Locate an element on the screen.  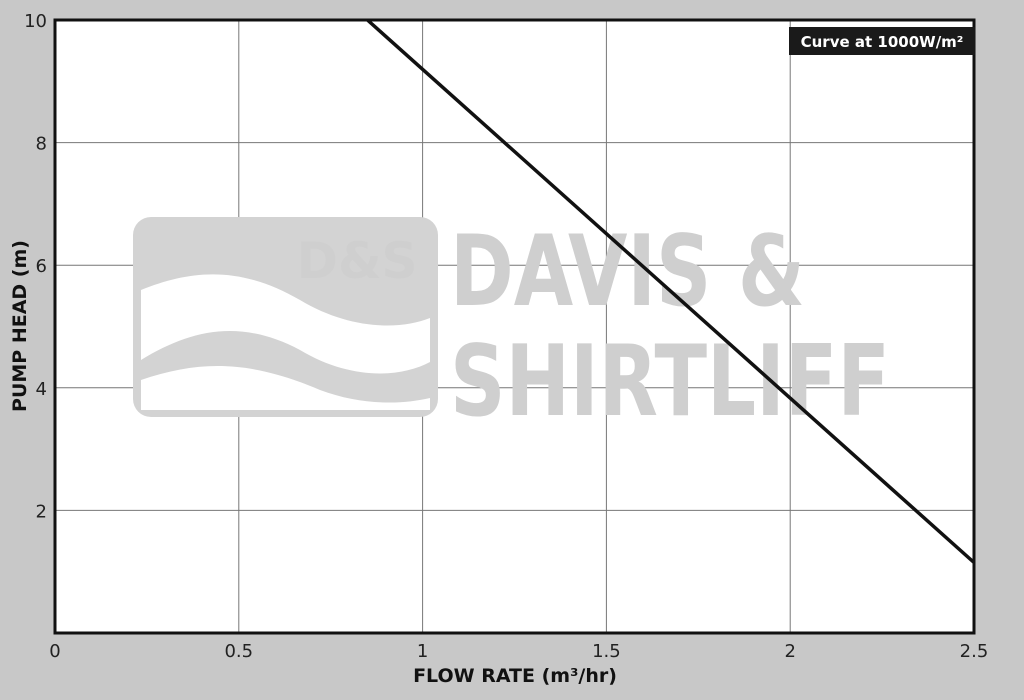
watermark-logo-text: D&S is located at coordinates (356, 261).